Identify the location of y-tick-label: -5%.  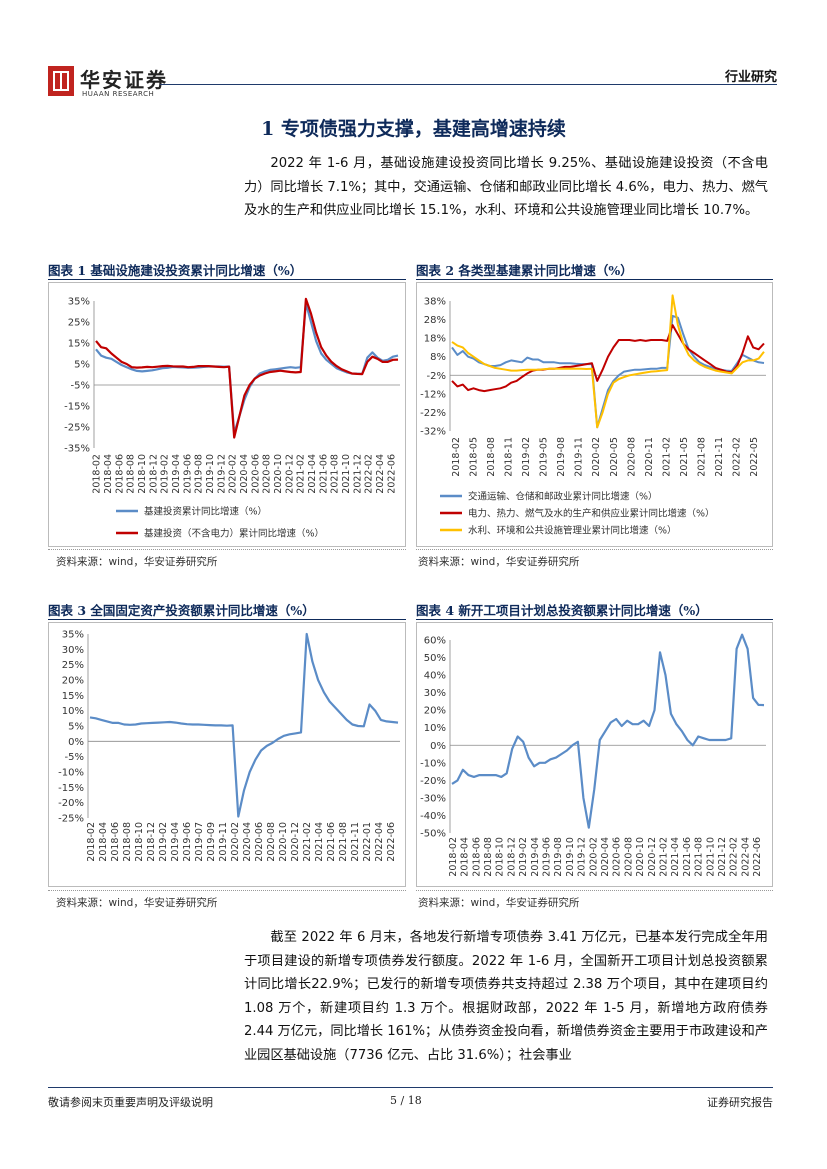
(80, 386).